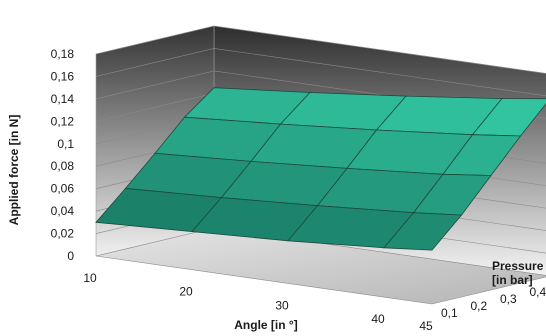 The height and width of the screenshot is (336, 546). Describe the element at coordinates (186, 292) in the screenshot. I see `x-tick-label: 20` at that location.